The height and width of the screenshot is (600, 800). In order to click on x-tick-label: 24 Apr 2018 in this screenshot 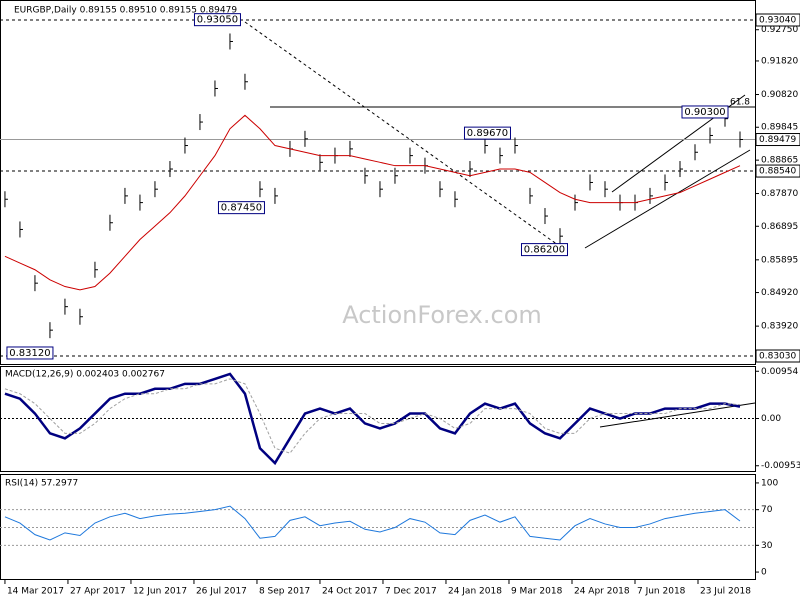, I will do `click(602, 592)`.